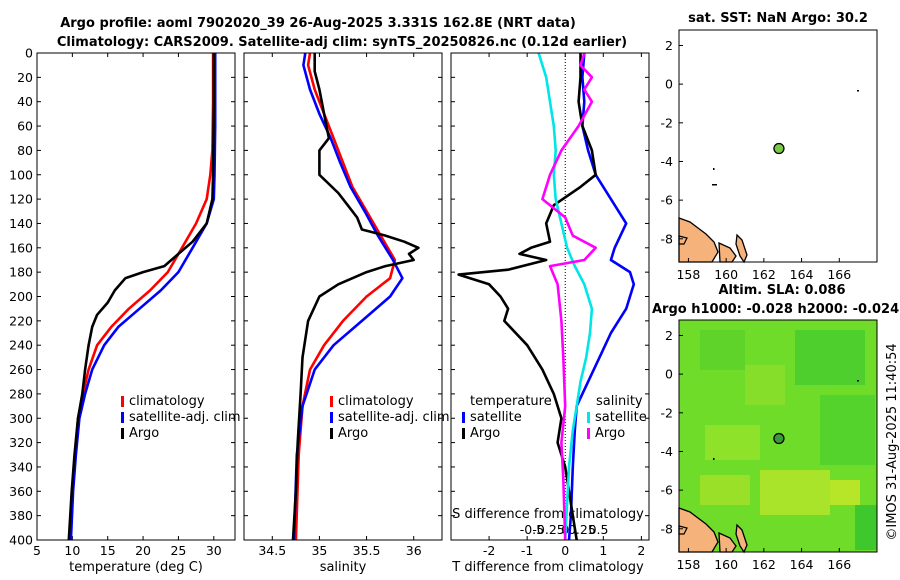  I want to click on legend-argo-swatch, so click(331, 433).